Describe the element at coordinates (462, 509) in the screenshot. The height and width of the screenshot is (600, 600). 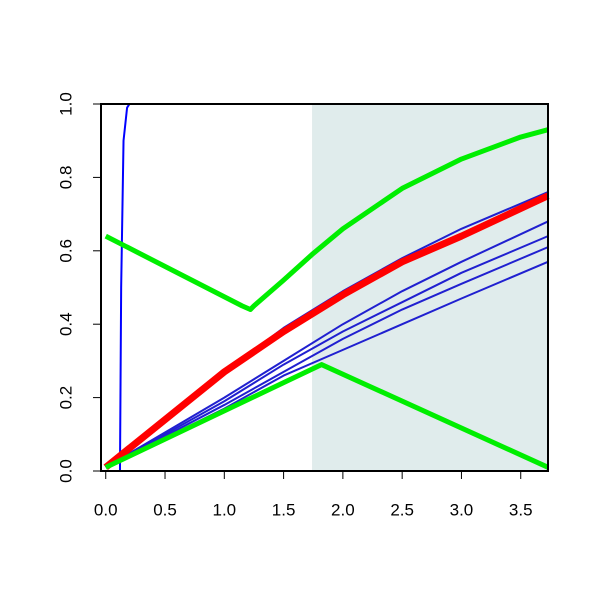
I see `x-tick-label: 3.0` at that location.